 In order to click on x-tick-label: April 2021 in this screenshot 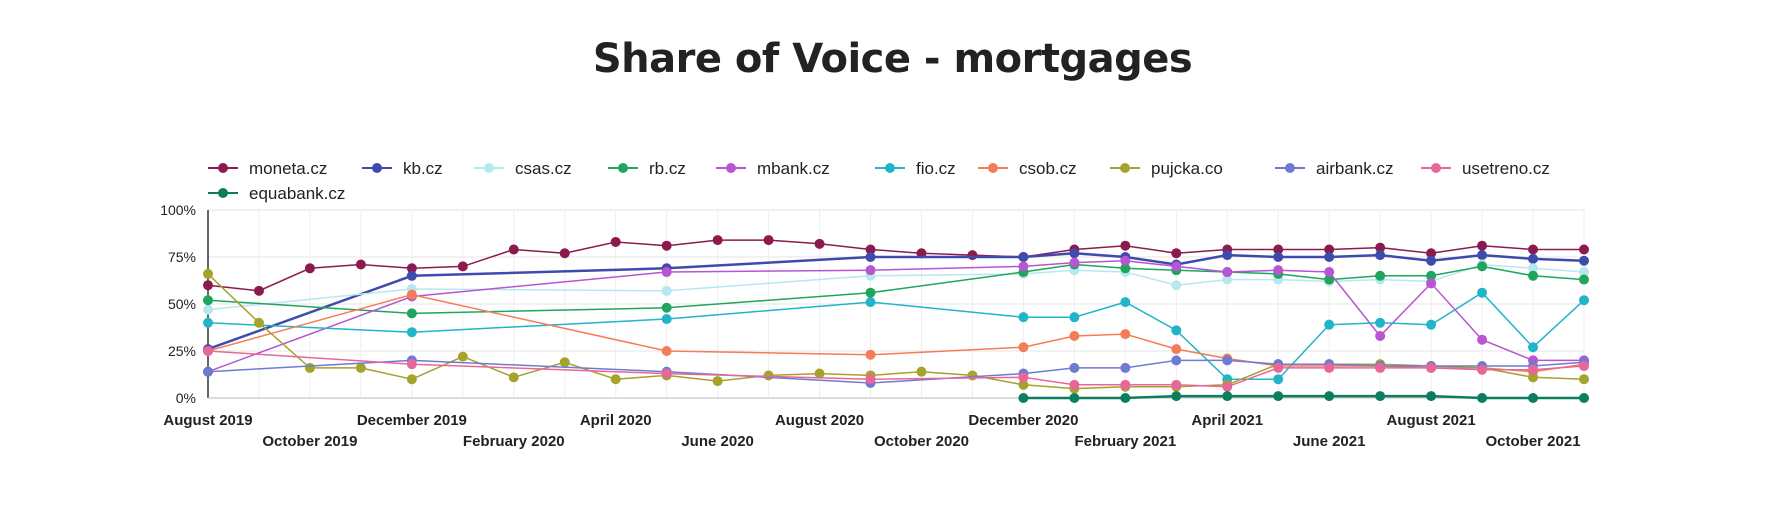, I will do `click(1227, 420)`.